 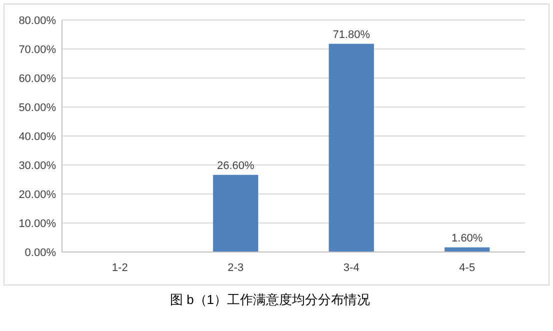 What do you see at coordinates (37, 224) in the screenshot?
I see `y-tick-label: 10.00%` at bounding box center [37, 224].